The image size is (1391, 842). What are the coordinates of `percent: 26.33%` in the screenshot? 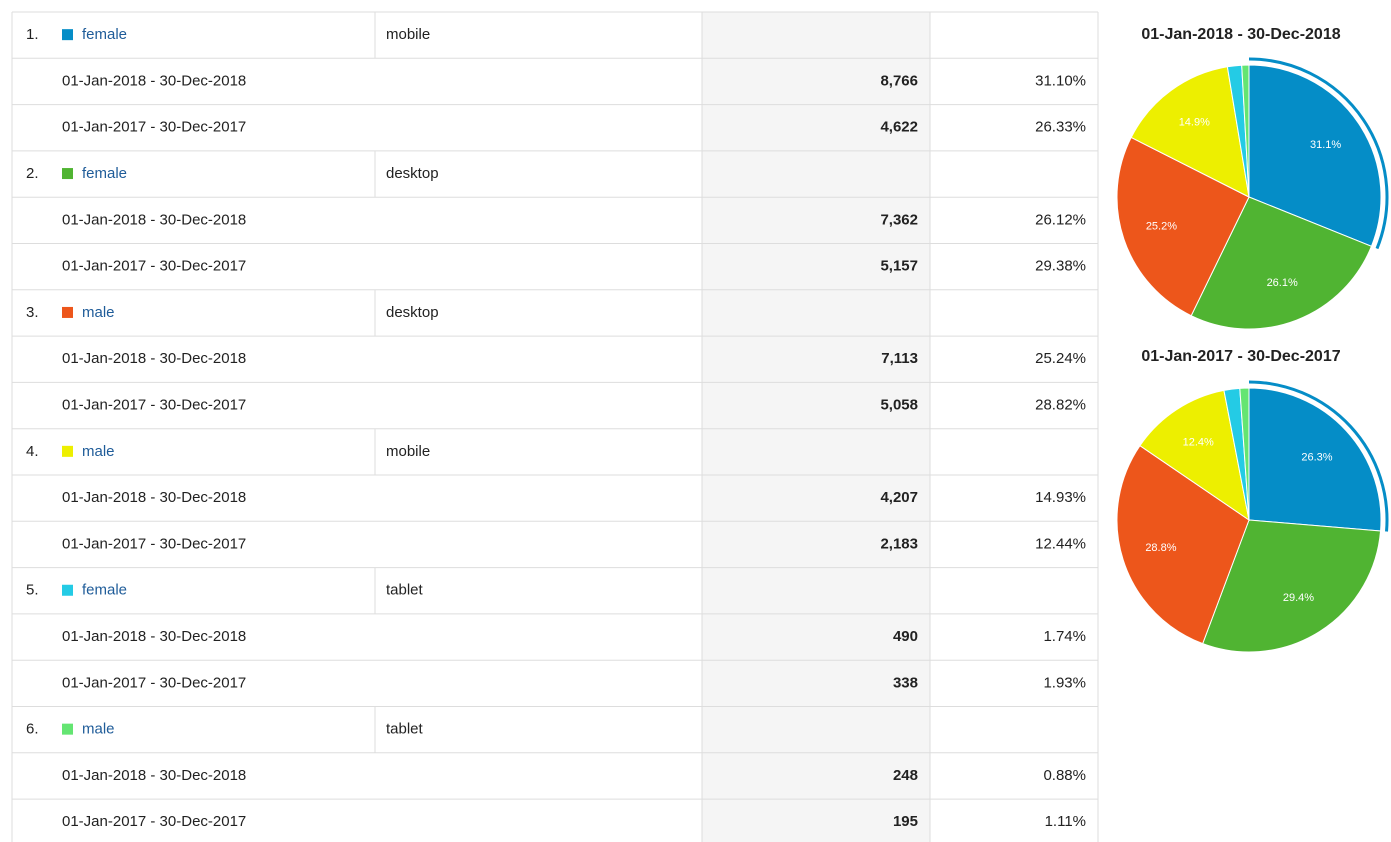 It's located at (1060, 127).